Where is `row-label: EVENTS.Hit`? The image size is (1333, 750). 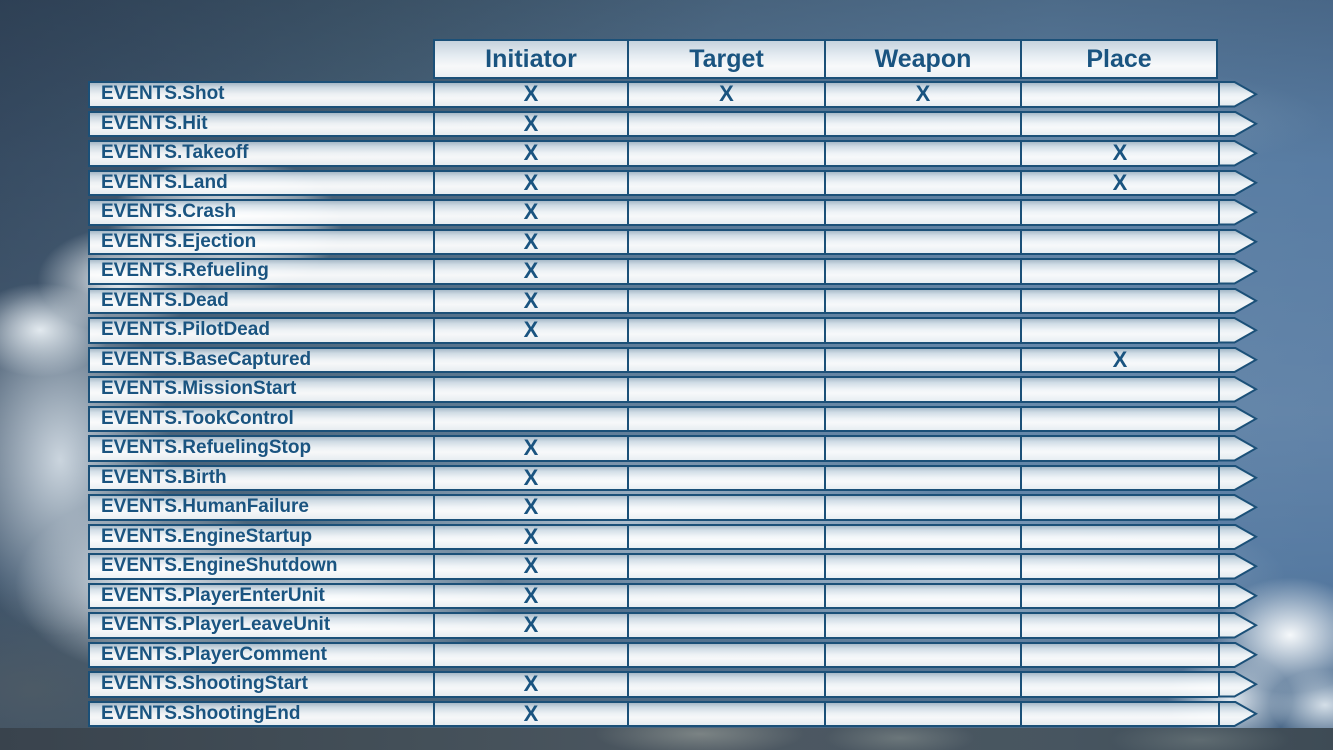 row-label: EVENTS.Hit is located at coordinates (260, 123).